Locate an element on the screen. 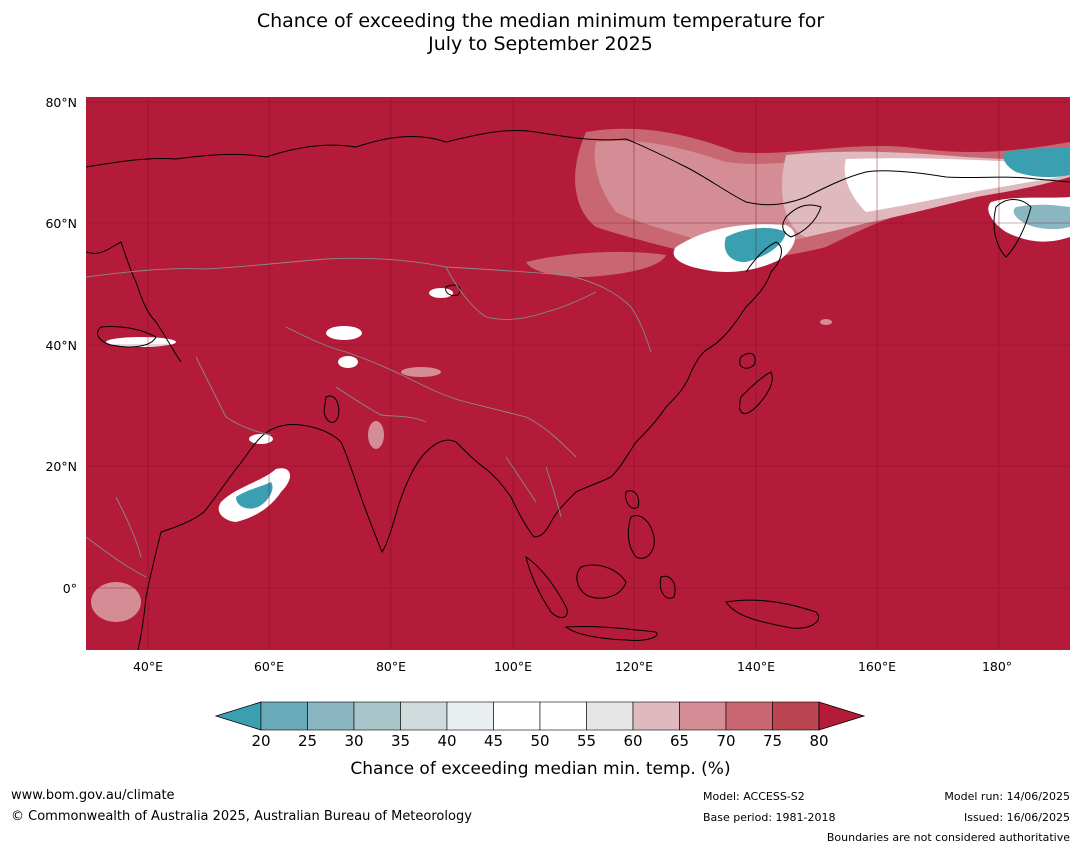  lon-label-40e: 40°E is located at coordinates (148, 666).